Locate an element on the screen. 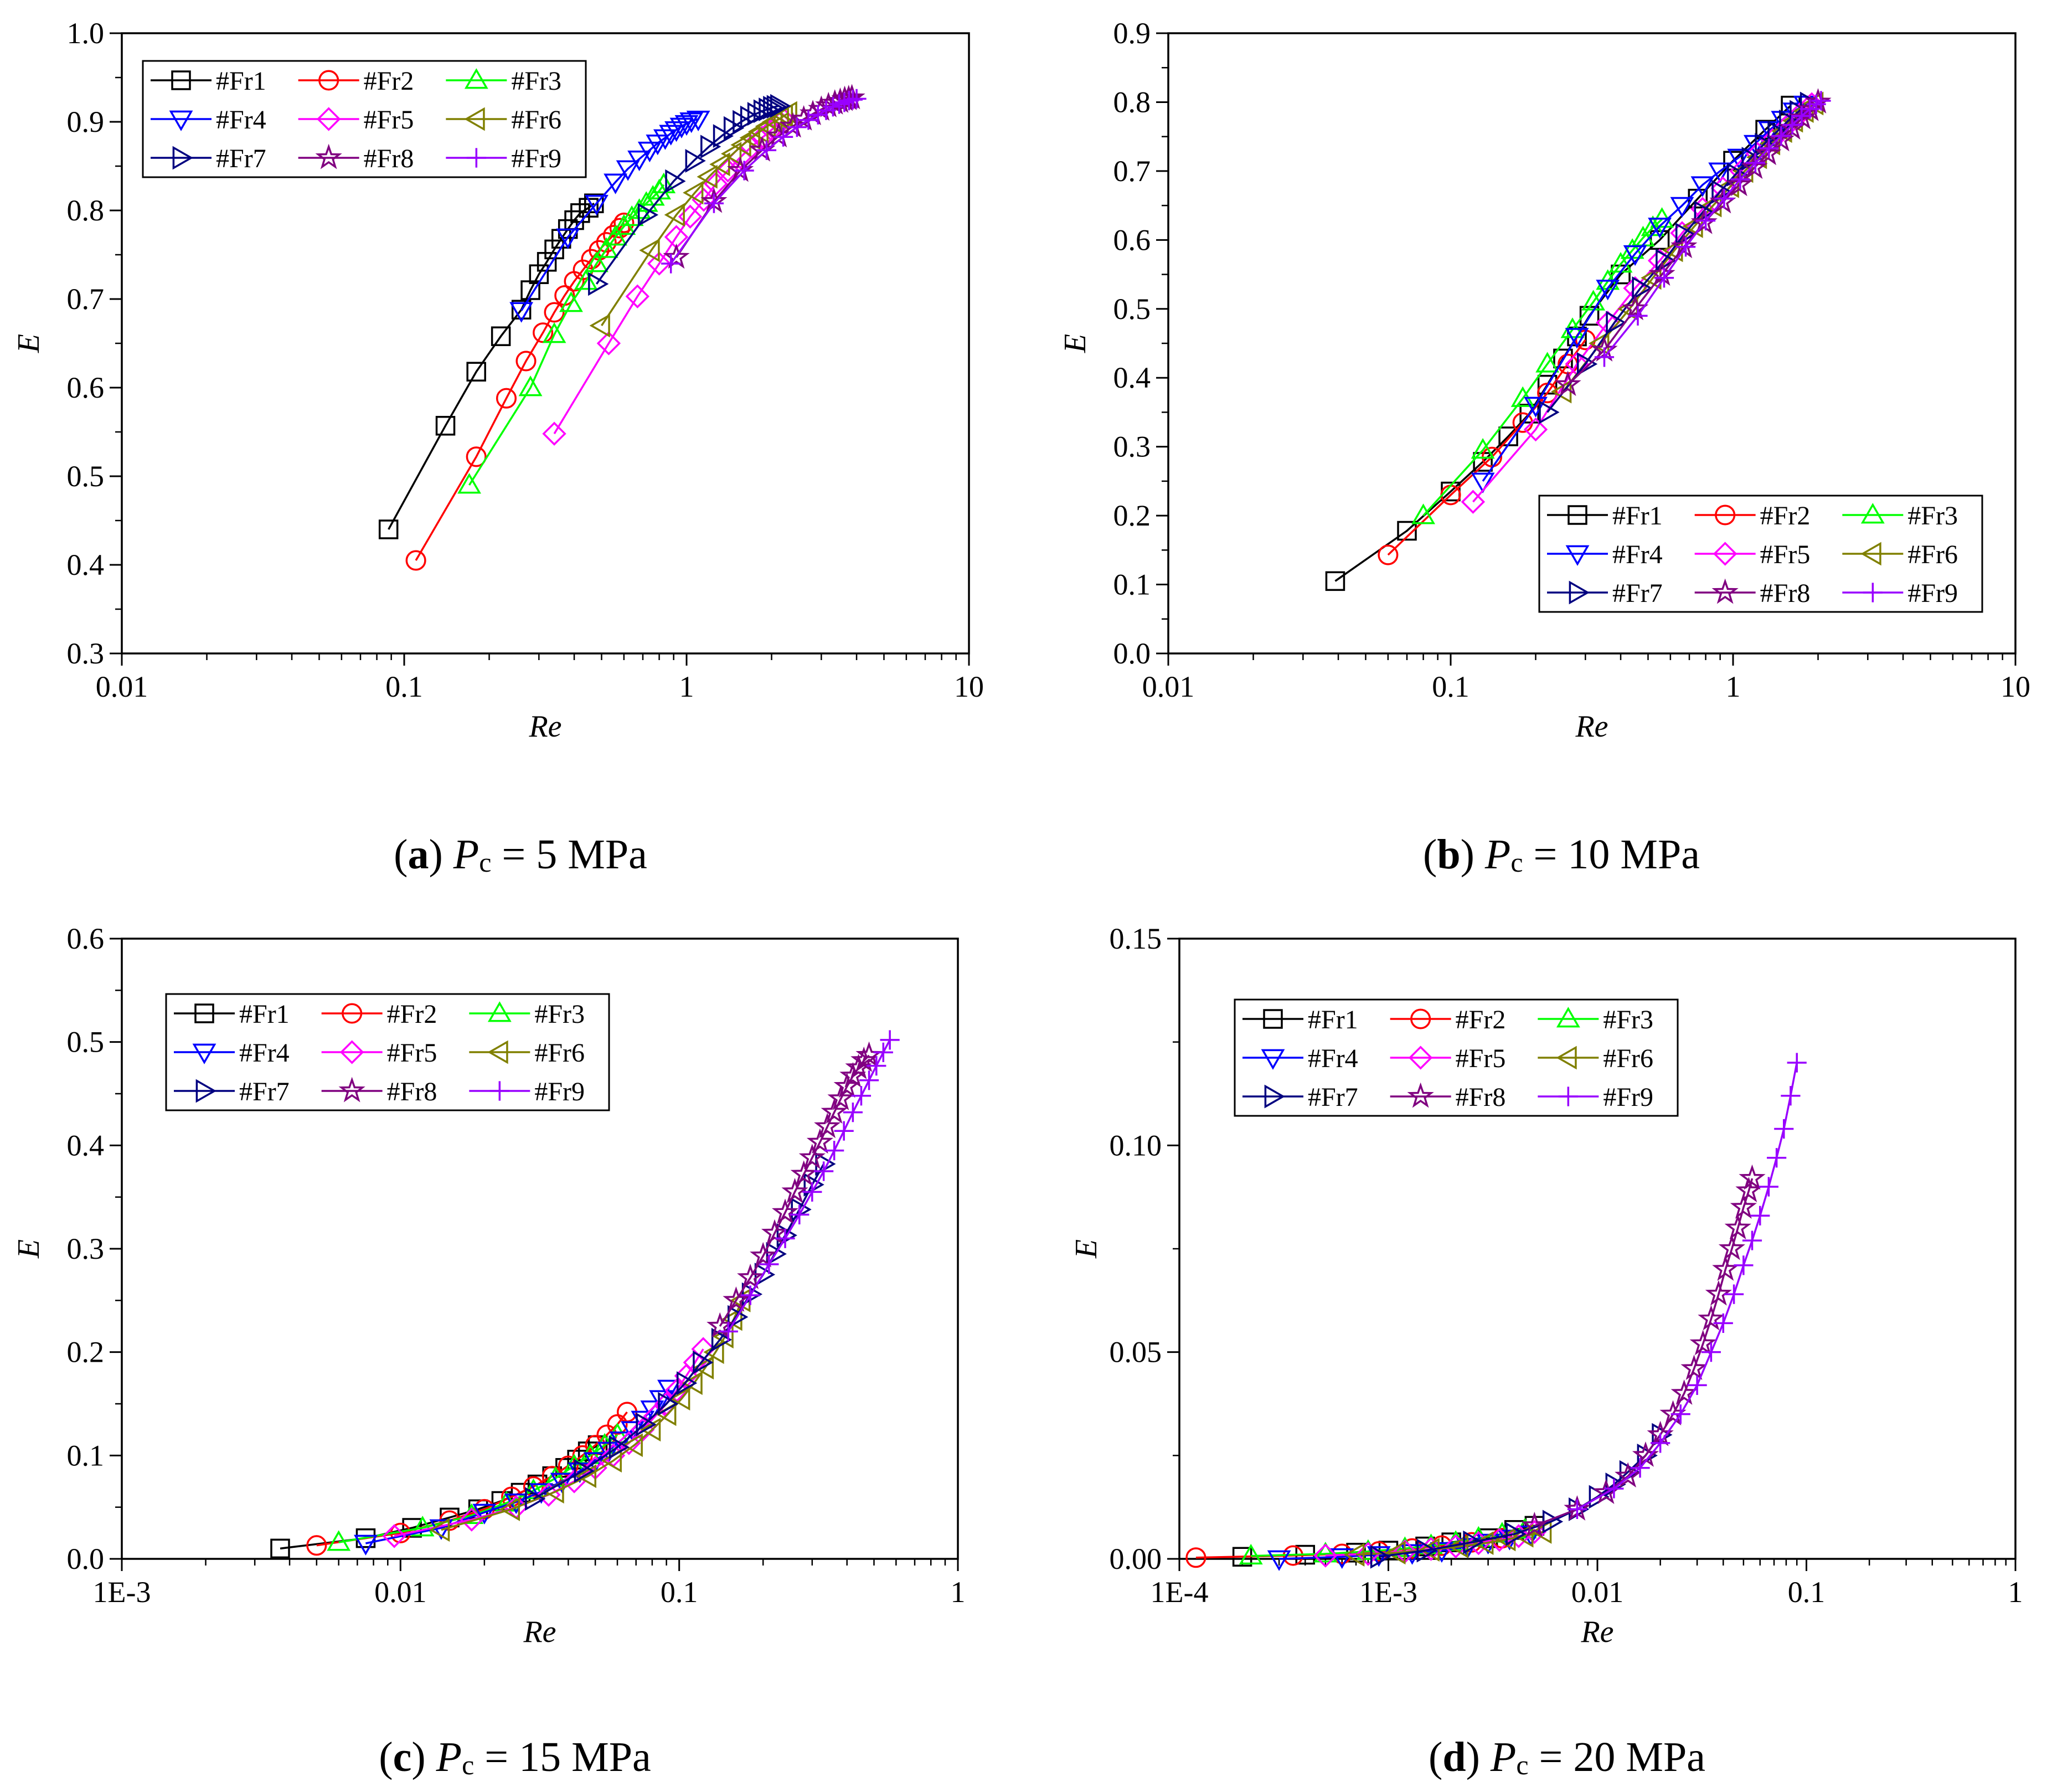 The width and height of the screenshot is (2047, 1792). panel-d-legend: #Fr1 #Fr2 #Fr3 #Fr4 #Fr5 #Fr6 #Fr7 #Fr8 #Fr9 is located at coordinates (1456, 1057).